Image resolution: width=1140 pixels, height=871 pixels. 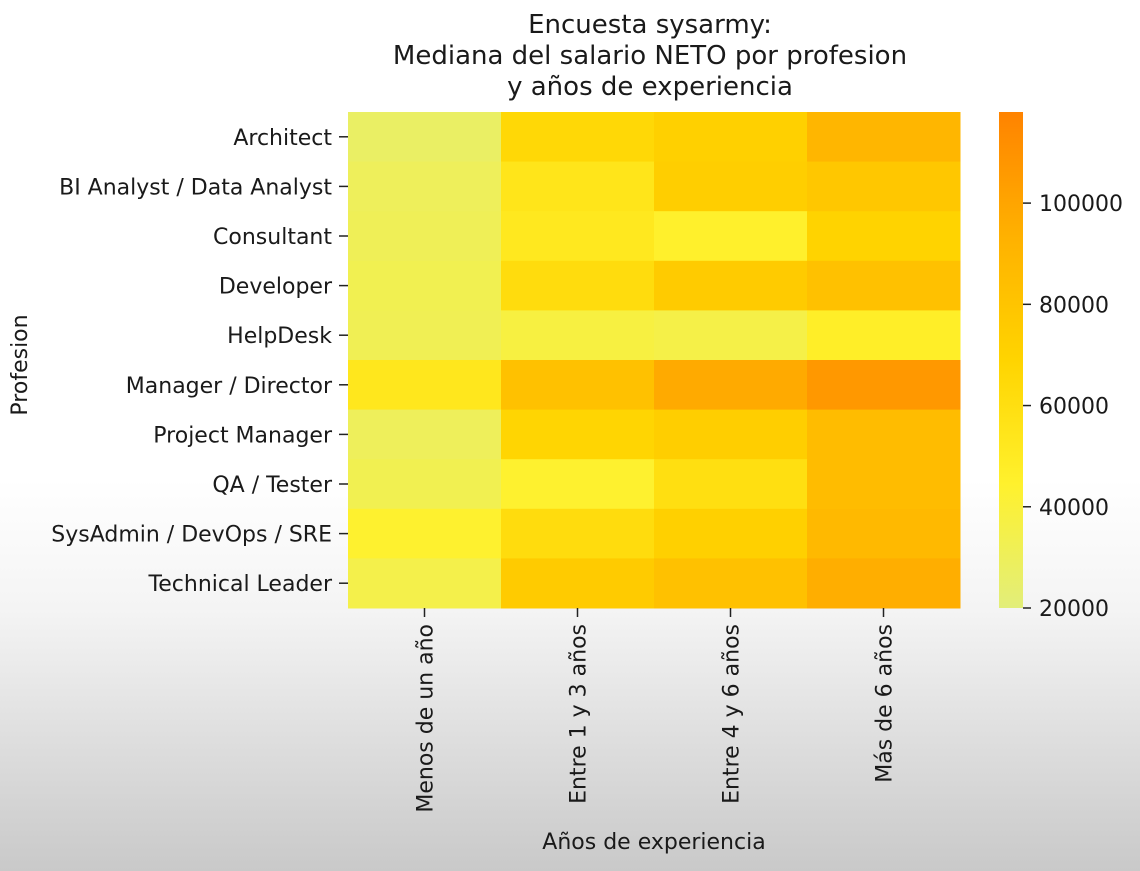 I want to click on x-tick-label: Menos de un año, so click(x=426, y=718).